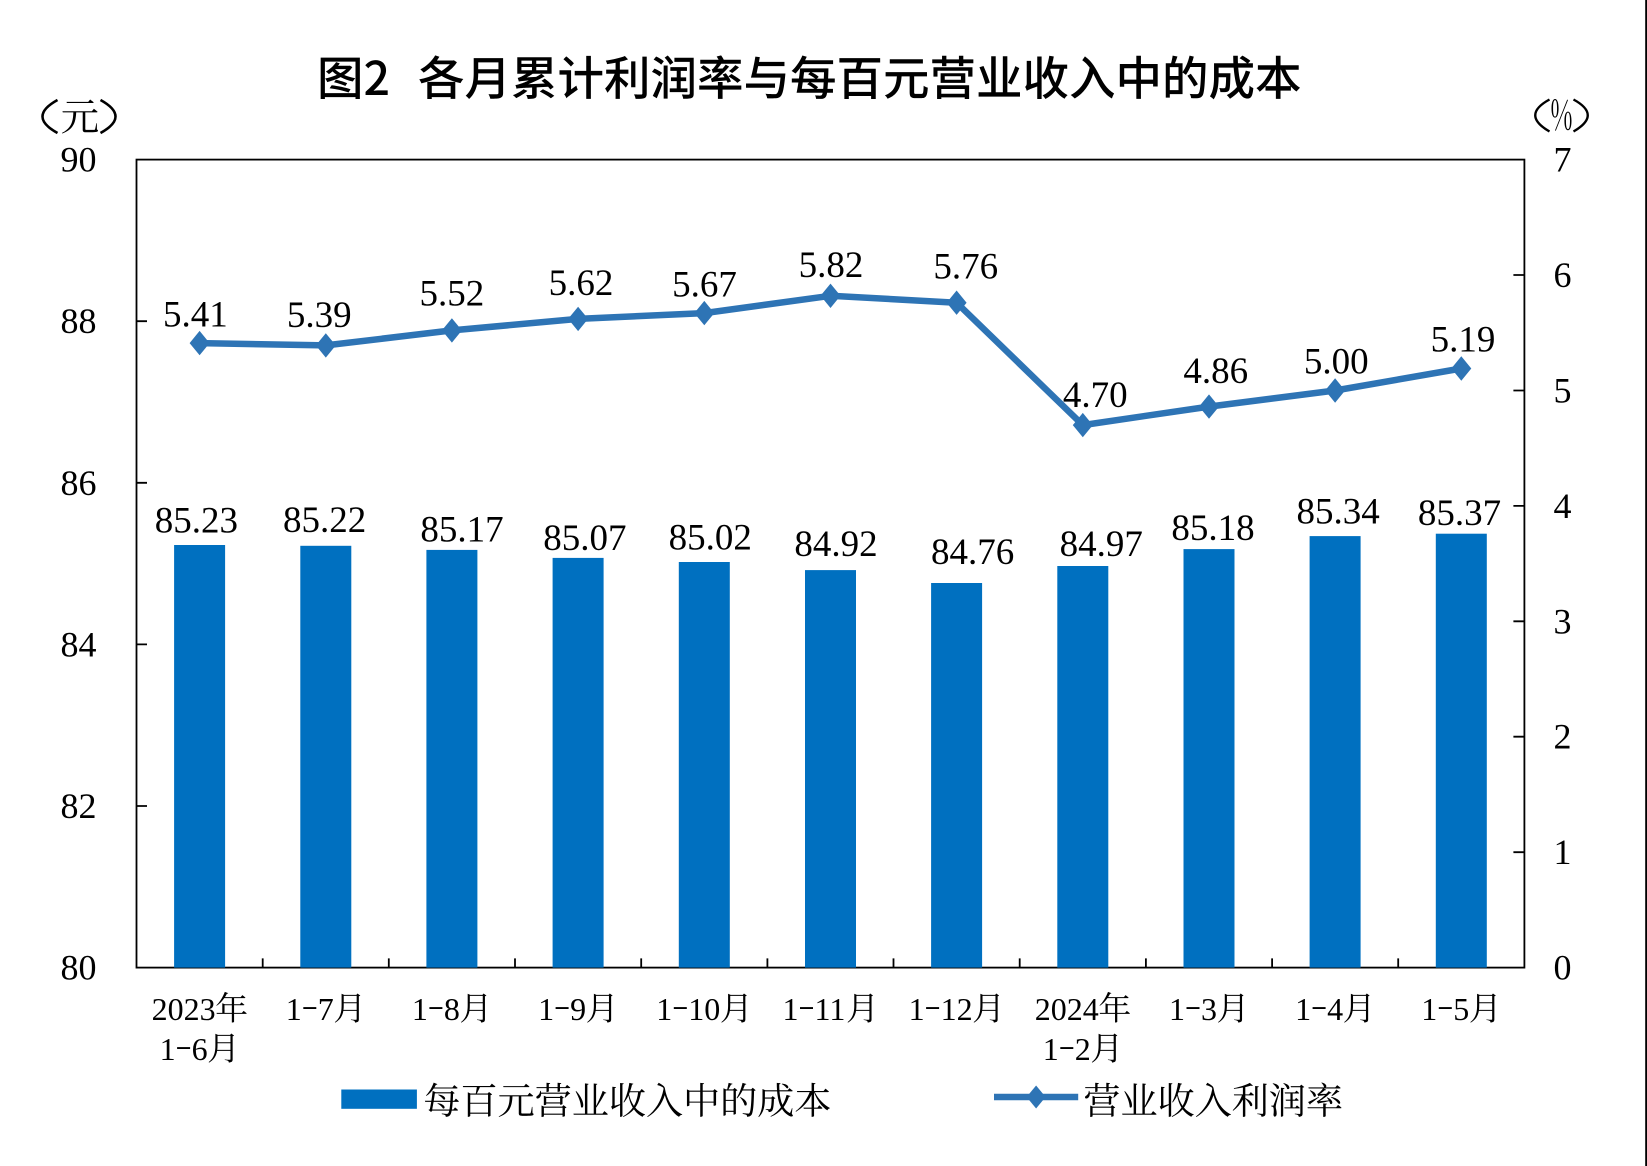 The image size is (1647, 1166). I want to click on svg-text: 84, so click(79, 644).